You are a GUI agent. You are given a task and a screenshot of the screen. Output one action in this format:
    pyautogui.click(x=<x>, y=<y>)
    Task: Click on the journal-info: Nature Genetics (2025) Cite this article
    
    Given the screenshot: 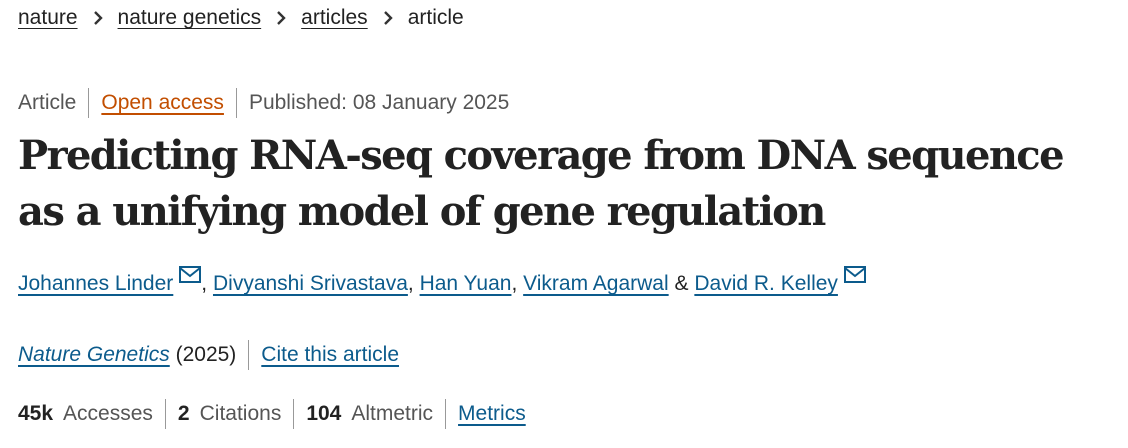 What is the action you would take?
    pyautogui.click(x=208, y=355)
    